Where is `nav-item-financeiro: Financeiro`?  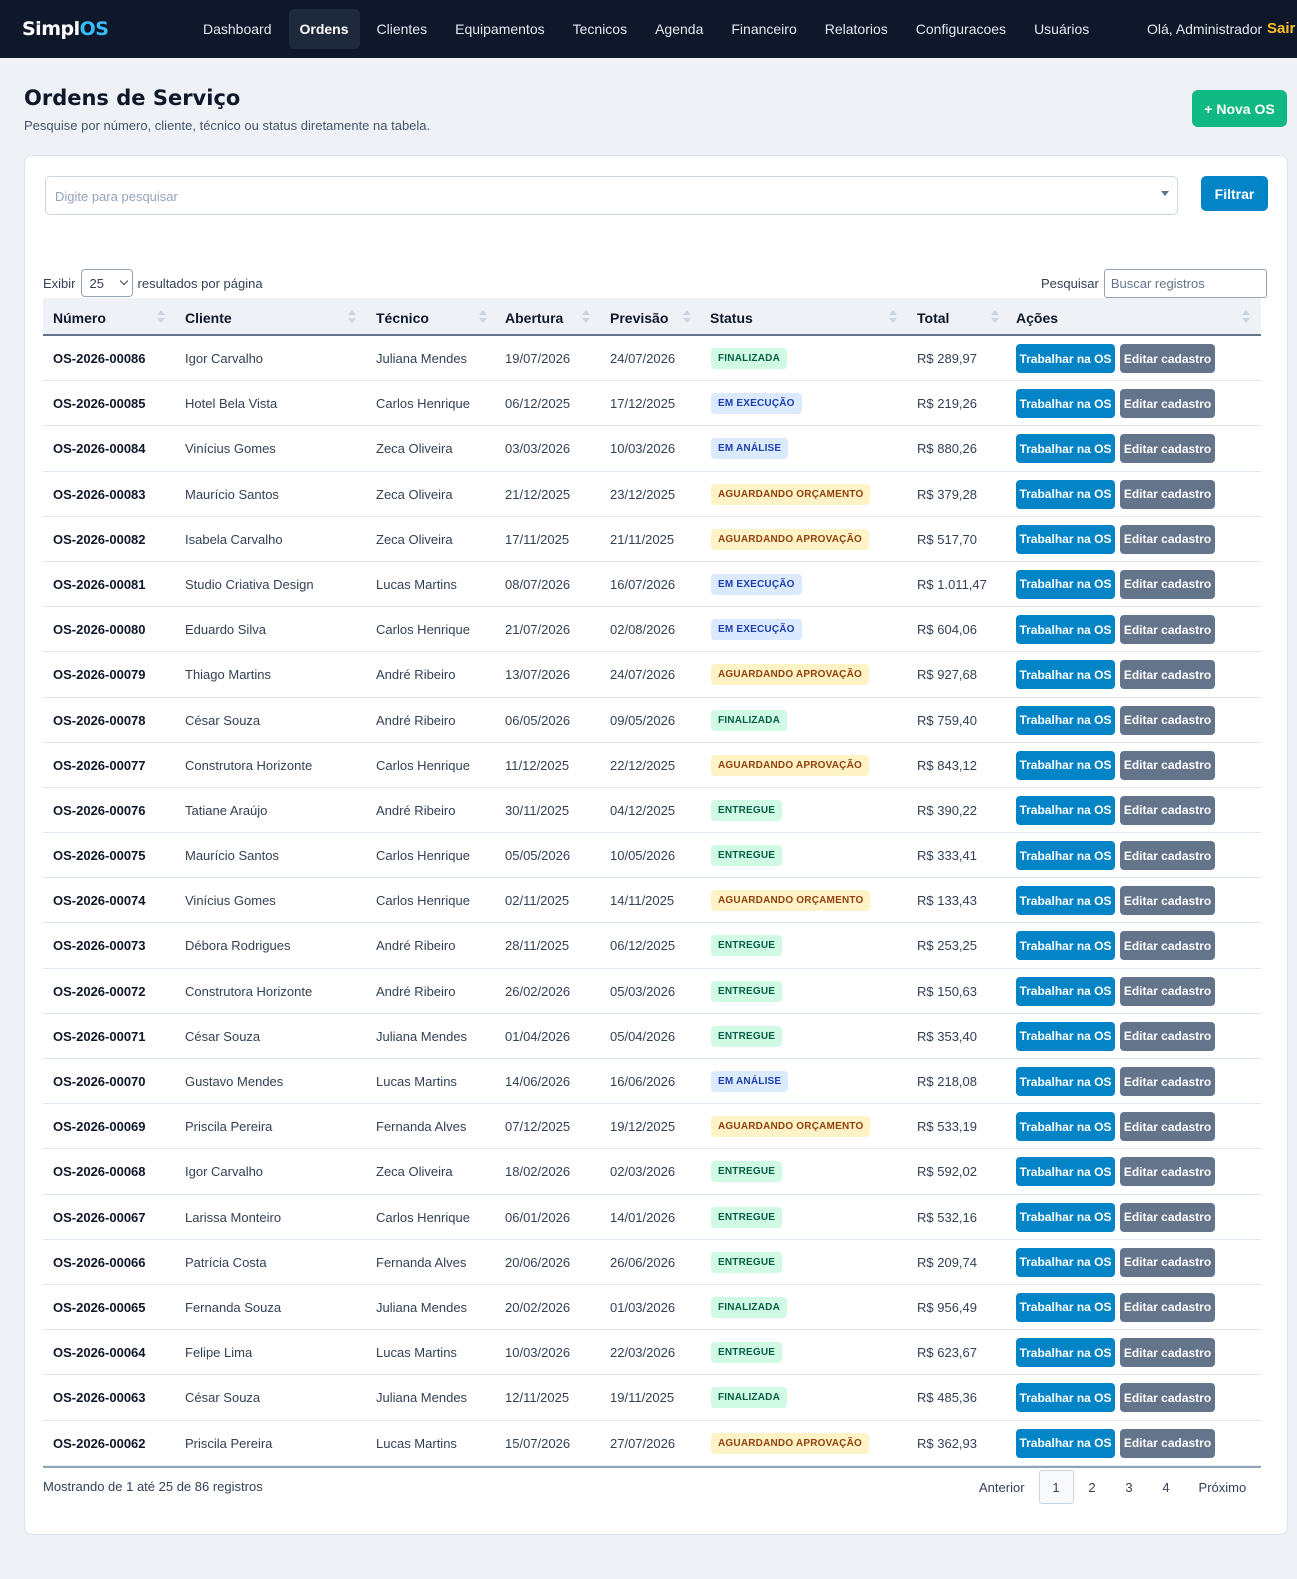
nav-item-financeiro: Financeiro is located at coordinates (764, 29).